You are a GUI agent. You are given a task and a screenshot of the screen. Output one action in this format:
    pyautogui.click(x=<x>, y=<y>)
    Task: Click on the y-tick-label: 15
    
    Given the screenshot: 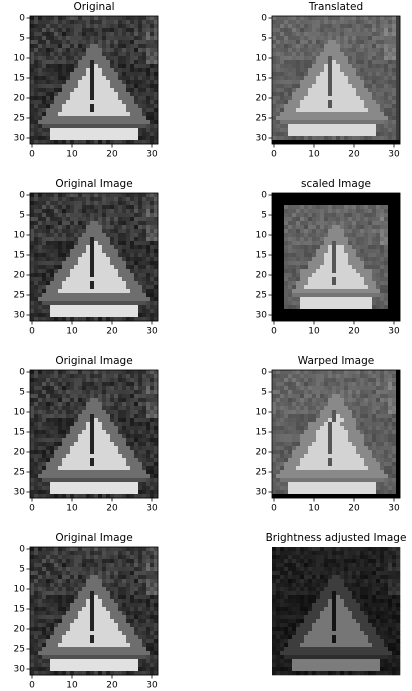 What is the action you would take?
    pyautogui.click(x=261, y=79)
    